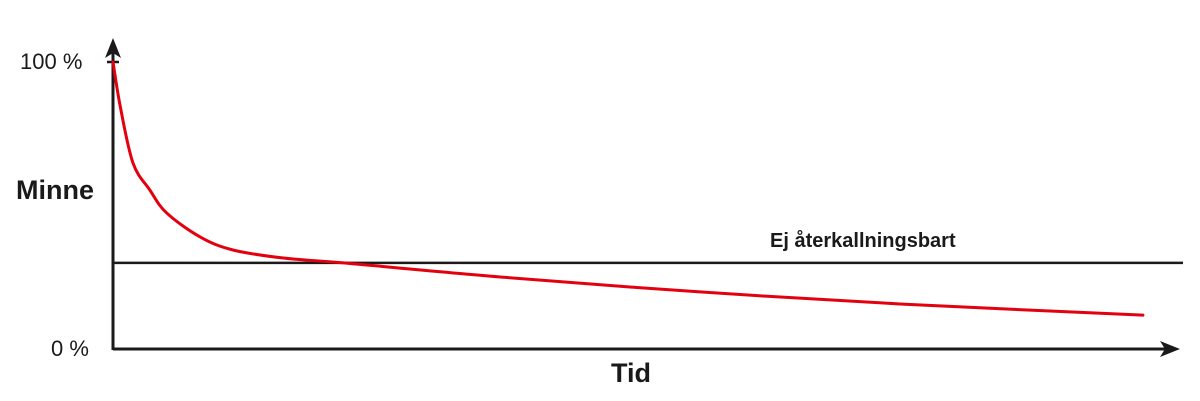 Image resolution: width=1200 pixels, height=401 pixels. Describe the element at coordinates (55, 190) in the screenshot. I see `y-axis-label: Minne` at that location.